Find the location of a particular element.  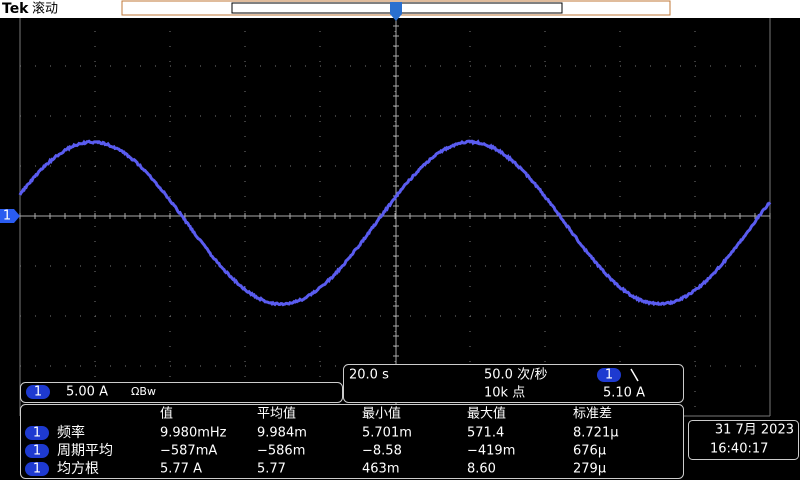

column-header: 最大值 is located at coordinates (486, 414).